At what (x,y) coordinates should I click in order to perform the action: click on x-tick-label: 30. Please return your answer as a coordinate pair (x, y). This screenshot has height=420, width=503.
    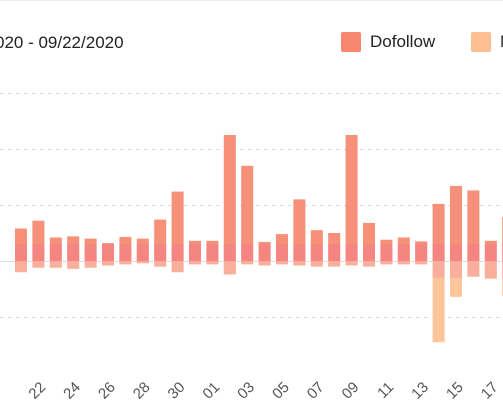
    Looking at the image, I should click on (177, 391).